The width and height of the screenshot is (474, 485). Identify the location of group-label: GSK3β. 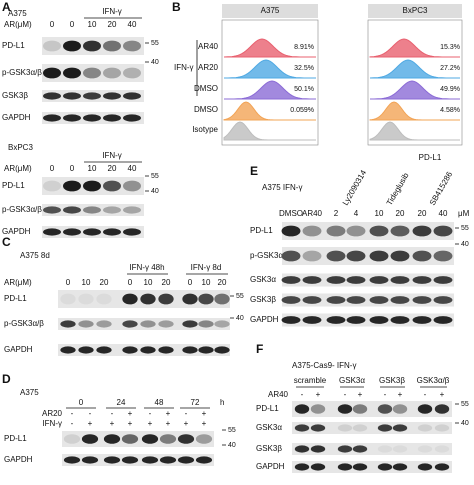
(392, 380).